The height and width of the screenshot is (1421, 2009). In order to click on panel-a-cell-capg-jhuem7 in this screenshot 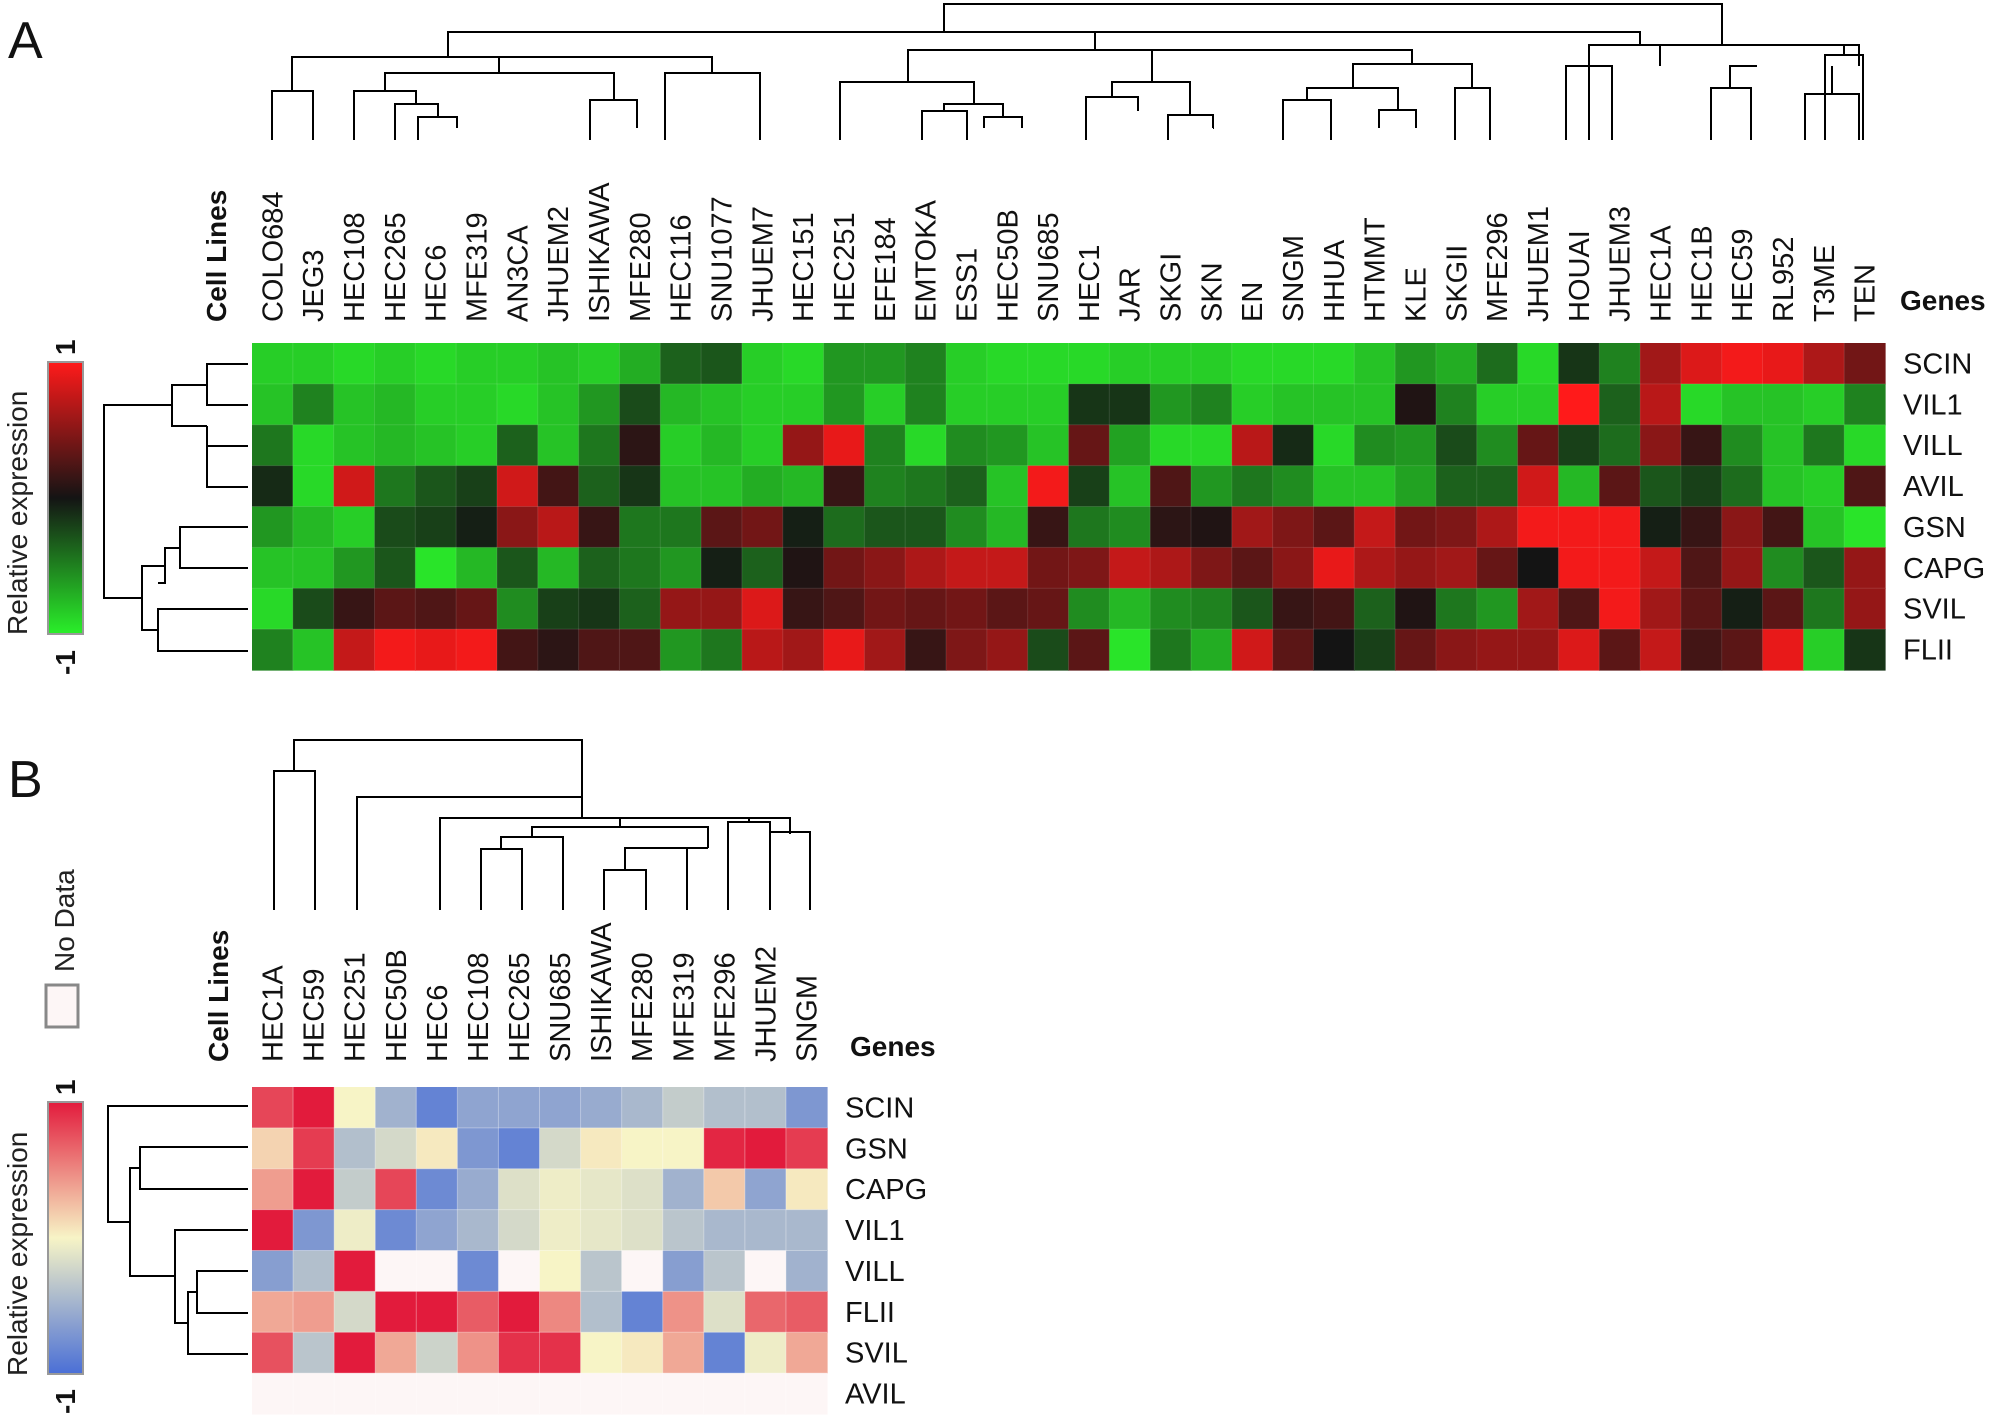, I will do `click(762, 568)`.